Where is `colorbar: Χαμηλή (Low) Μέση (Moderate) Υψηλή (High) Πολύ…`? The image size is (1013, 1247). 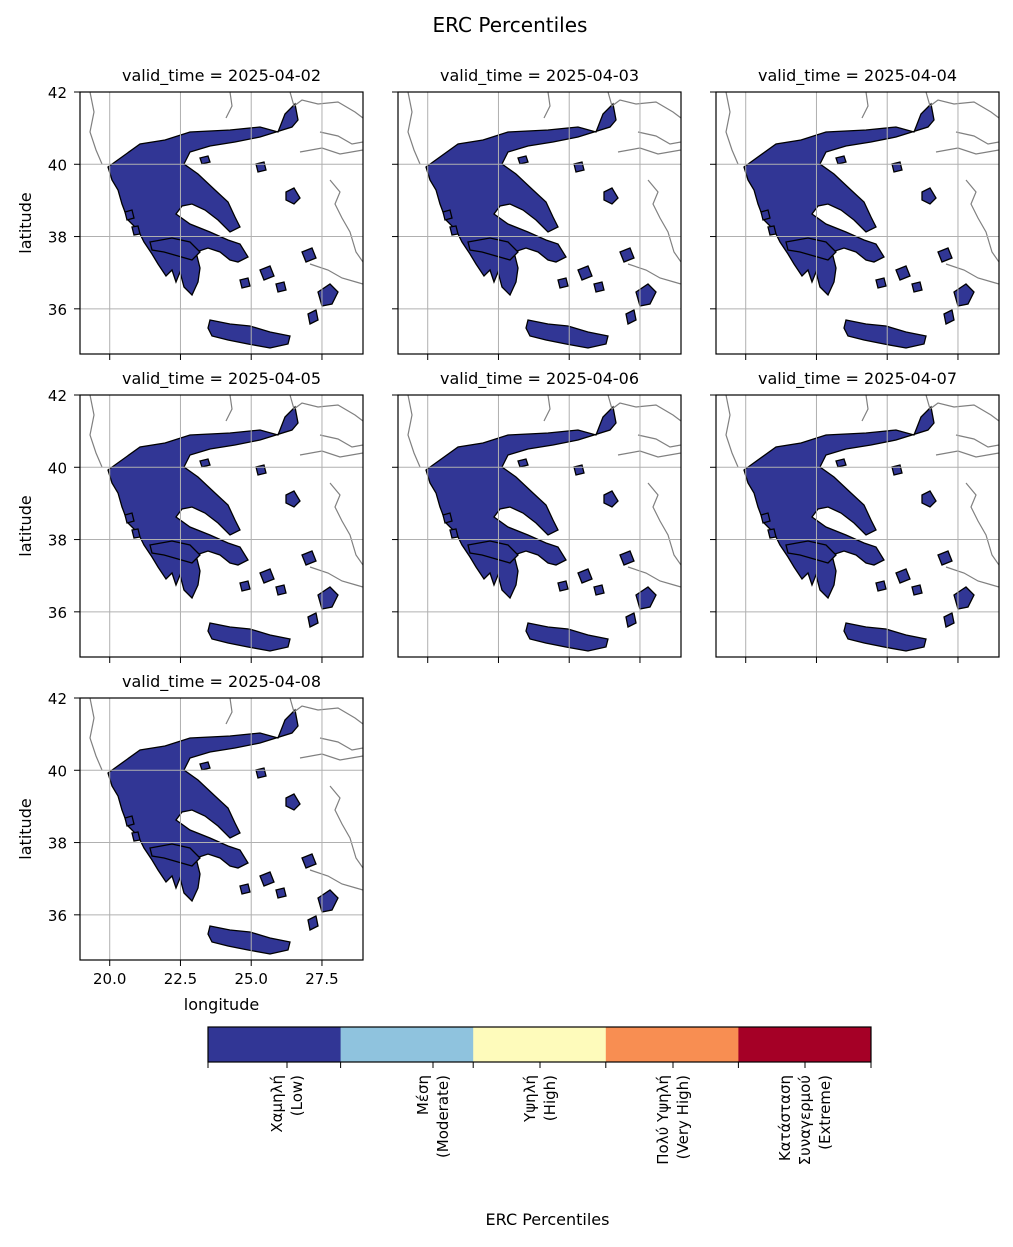
colorbar: Χαμηλή (Low) Μέση (Moderate) Υψηλή (High) Πολύ… is located at coordinates (539, 1127).